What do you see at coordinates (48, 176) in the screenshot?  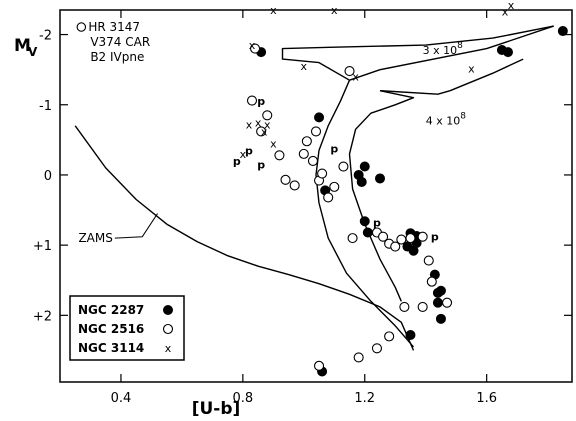 I see `y-tick-label: 0` at bounding box center [48, 176].